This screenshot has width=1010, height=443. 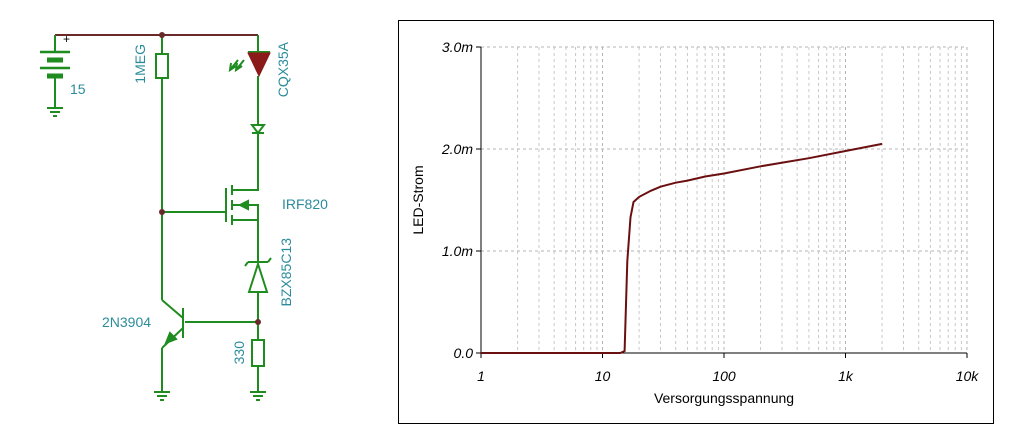 What do you see at coordinates (78, 89) in the screenshot?
I see `battery-value-label: 15` at bounding box center [78, 89].